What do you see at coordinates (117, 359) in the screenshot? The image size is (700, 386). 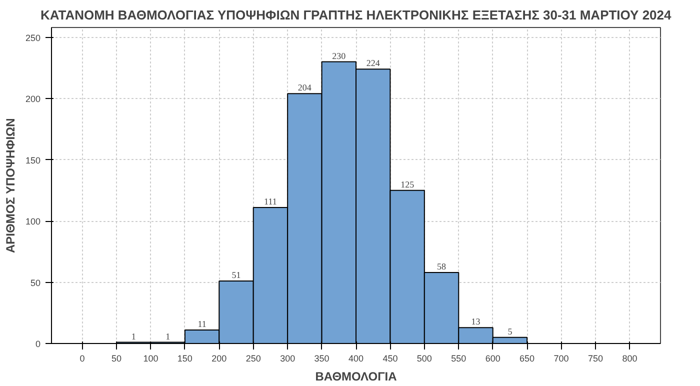 I see `x-tick-label: 50` at bounding box center [117, 359].